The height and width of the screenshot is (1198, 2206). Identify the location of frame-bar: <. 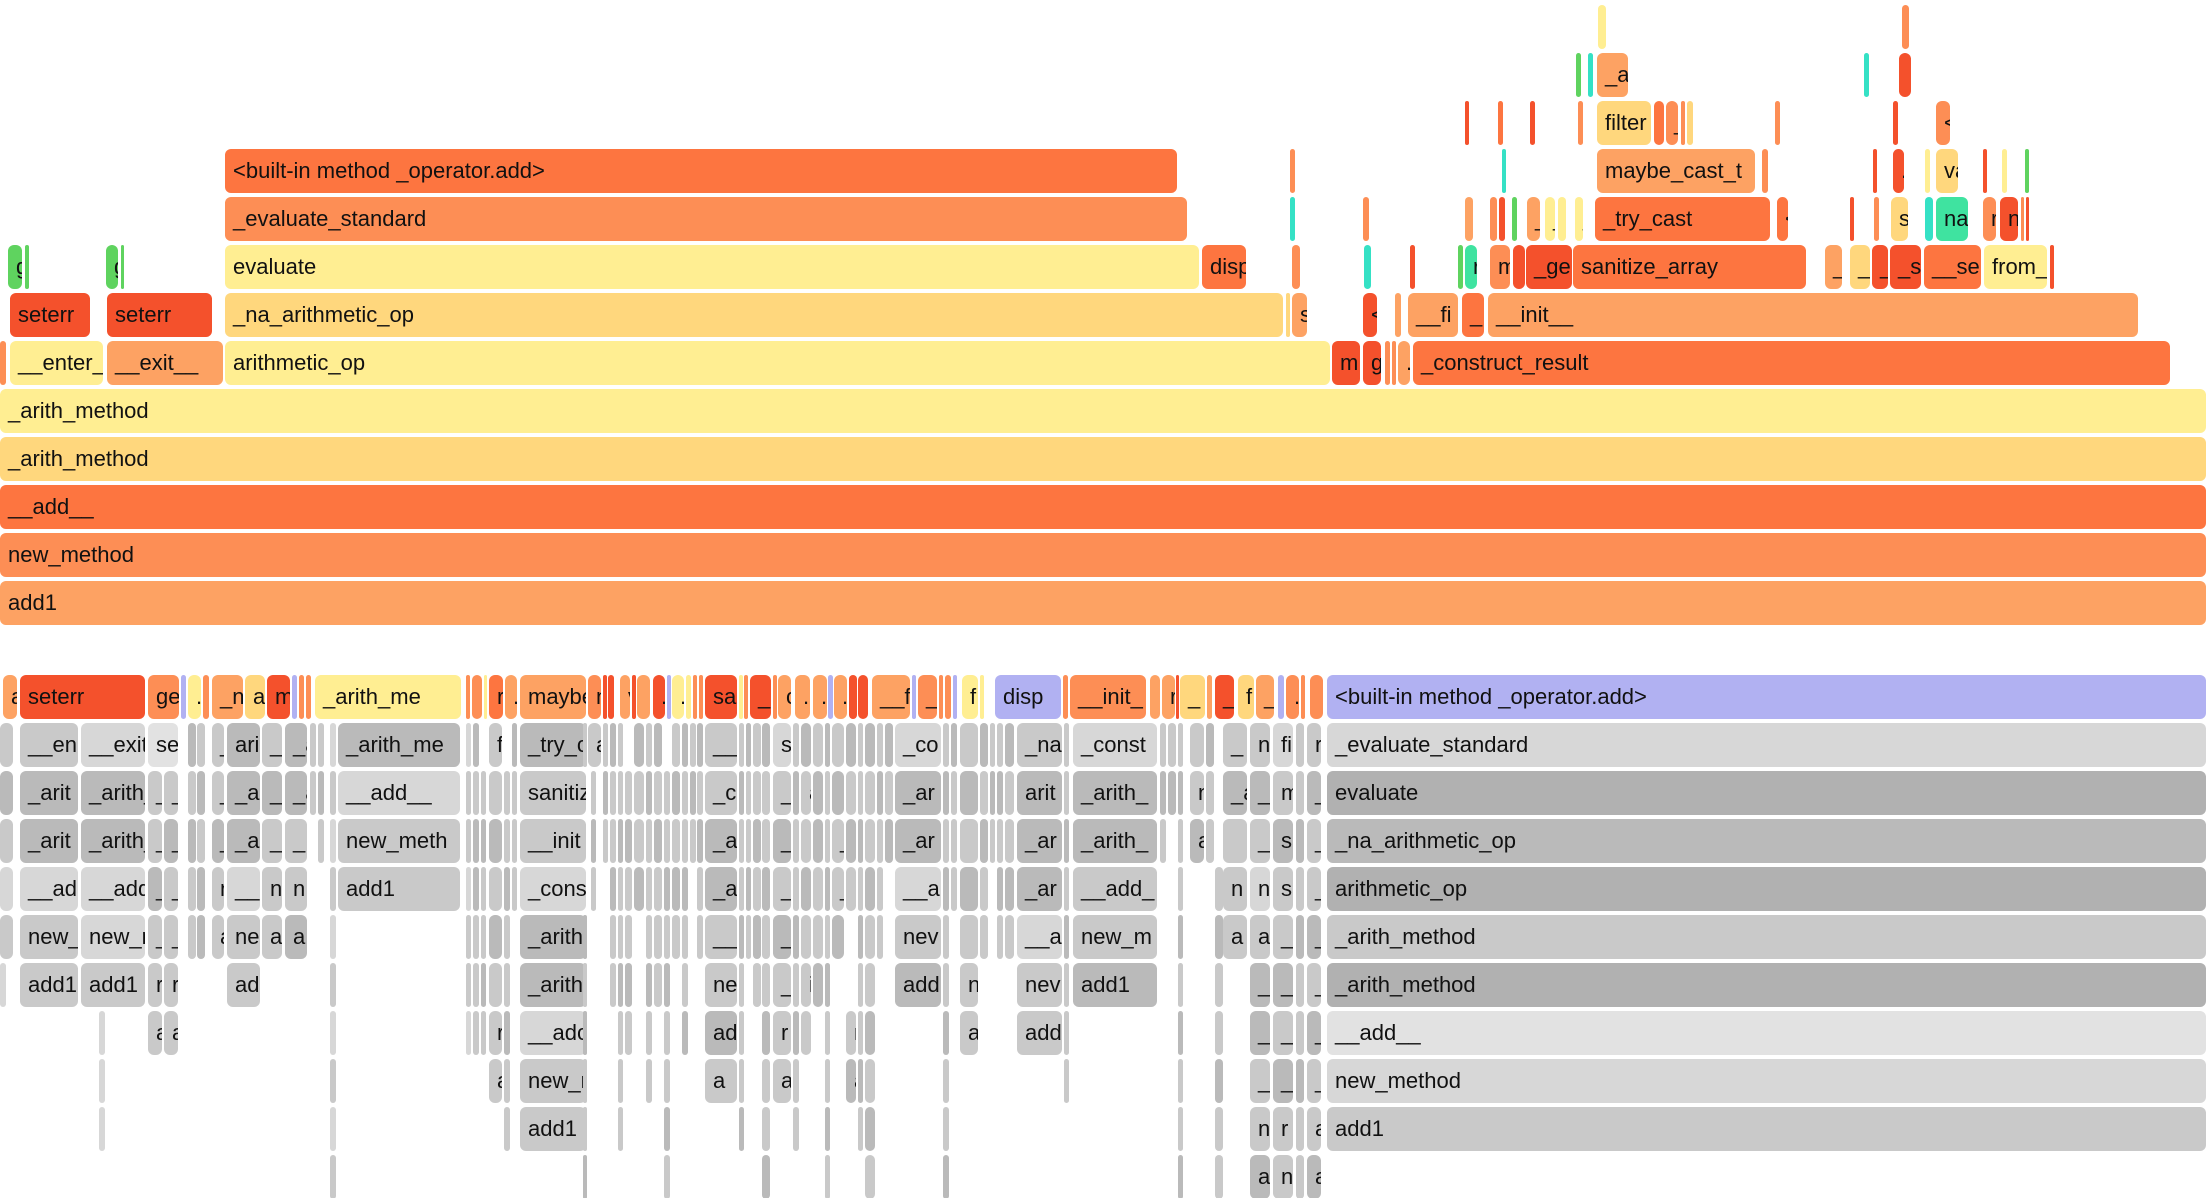
(1370, 315).